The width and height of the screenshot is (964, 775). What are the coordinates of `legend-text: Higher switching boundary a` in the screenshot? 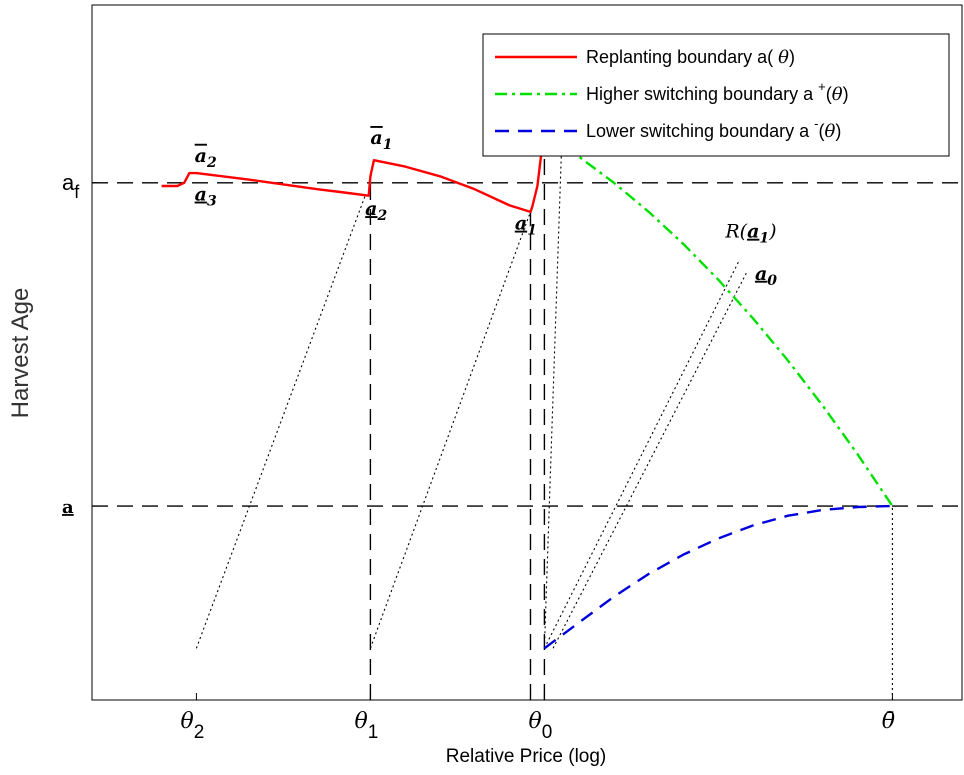 It's located at (702, 94).